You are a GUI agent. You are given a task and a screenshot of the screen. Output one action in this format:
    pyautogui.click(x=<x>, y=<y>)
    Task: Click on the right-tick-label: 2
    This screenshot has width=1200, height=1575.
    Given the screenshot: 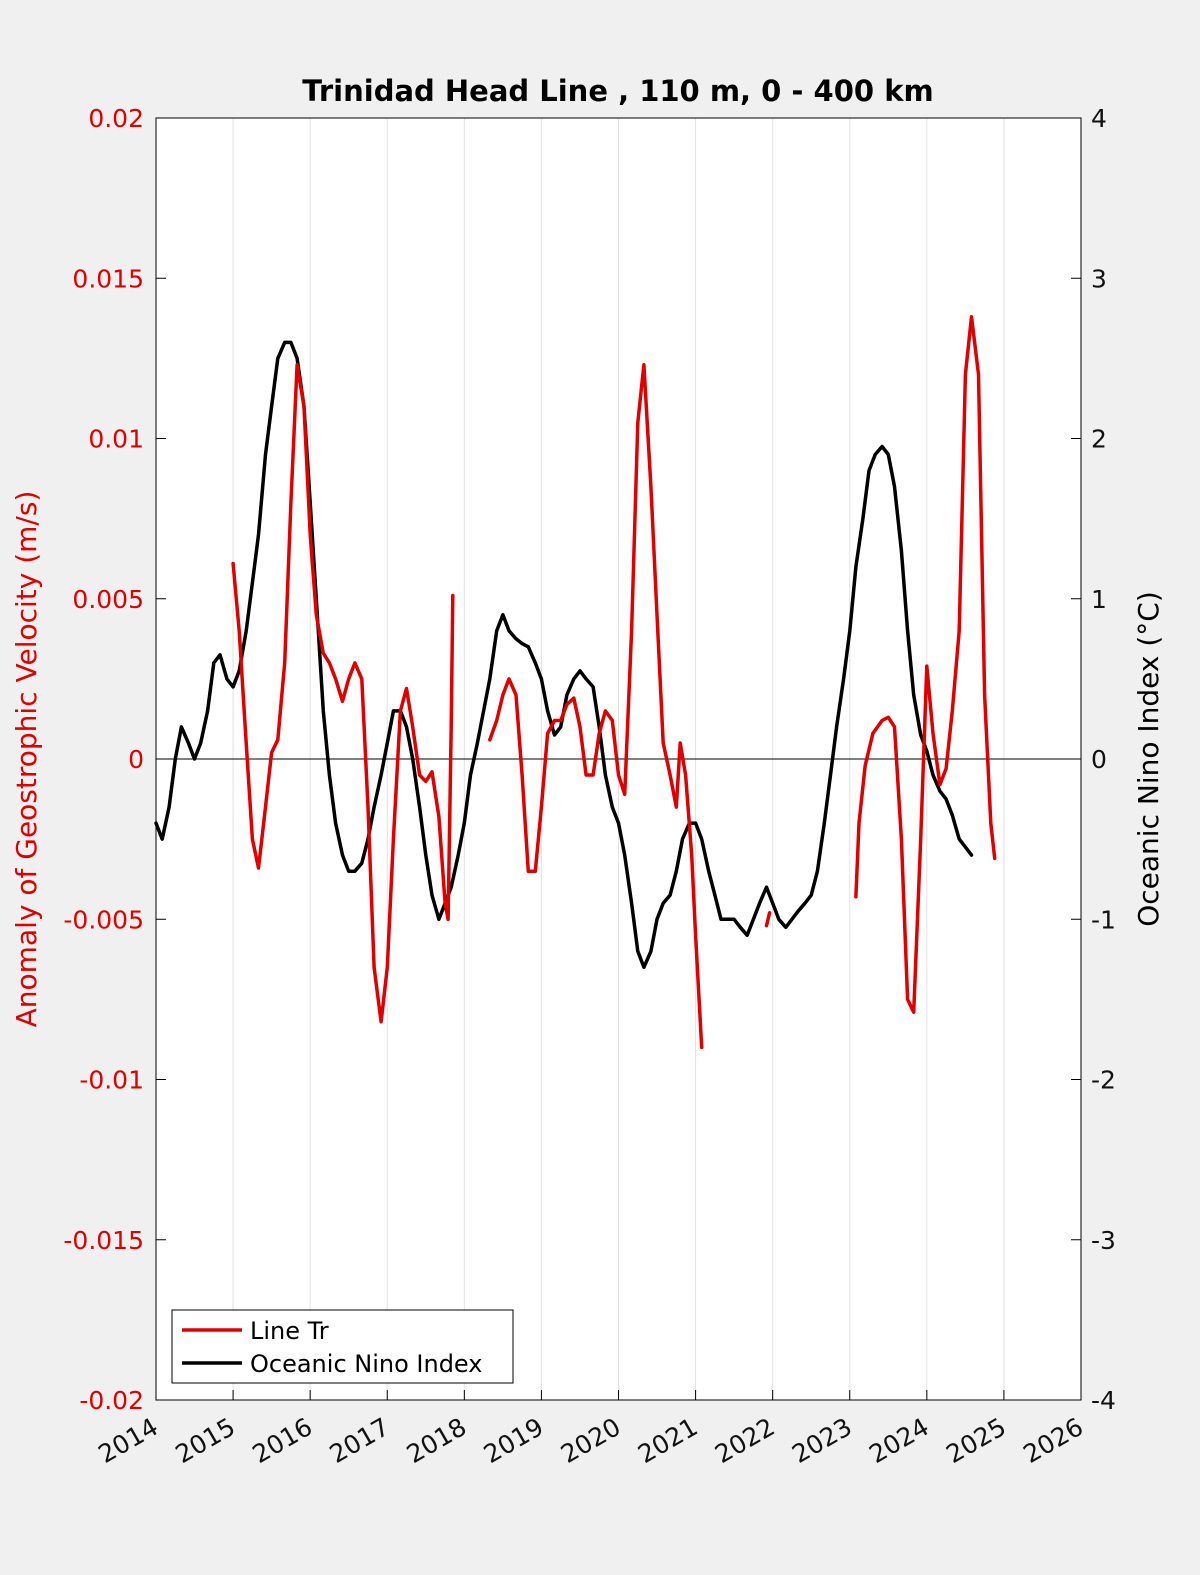 What is the action you would take?
    pyautogui.click(x=1099, y=439)
    